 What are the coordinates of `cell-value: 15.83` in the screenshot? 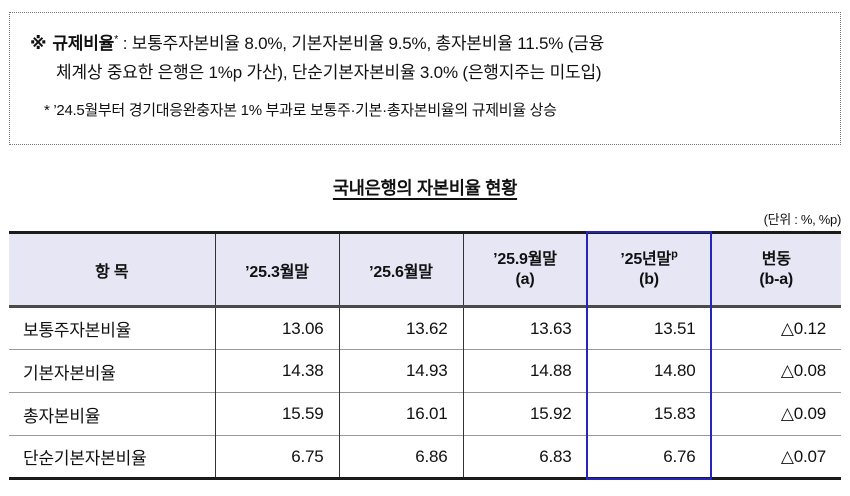 It's located at (648, 414).